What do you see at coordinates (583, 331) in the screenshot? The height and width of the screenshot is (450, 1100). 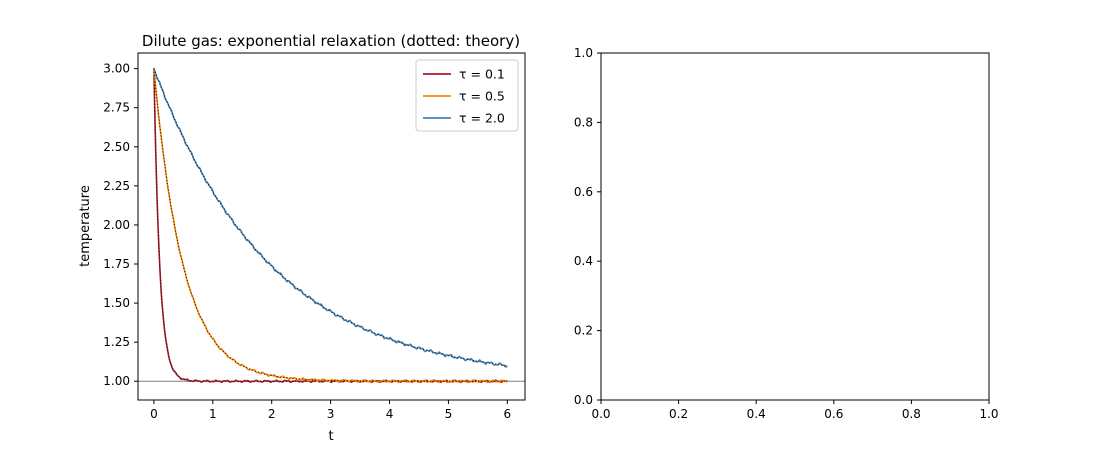 I see `right-y-tick-label: 0.2` at bounding box center [583, 331].